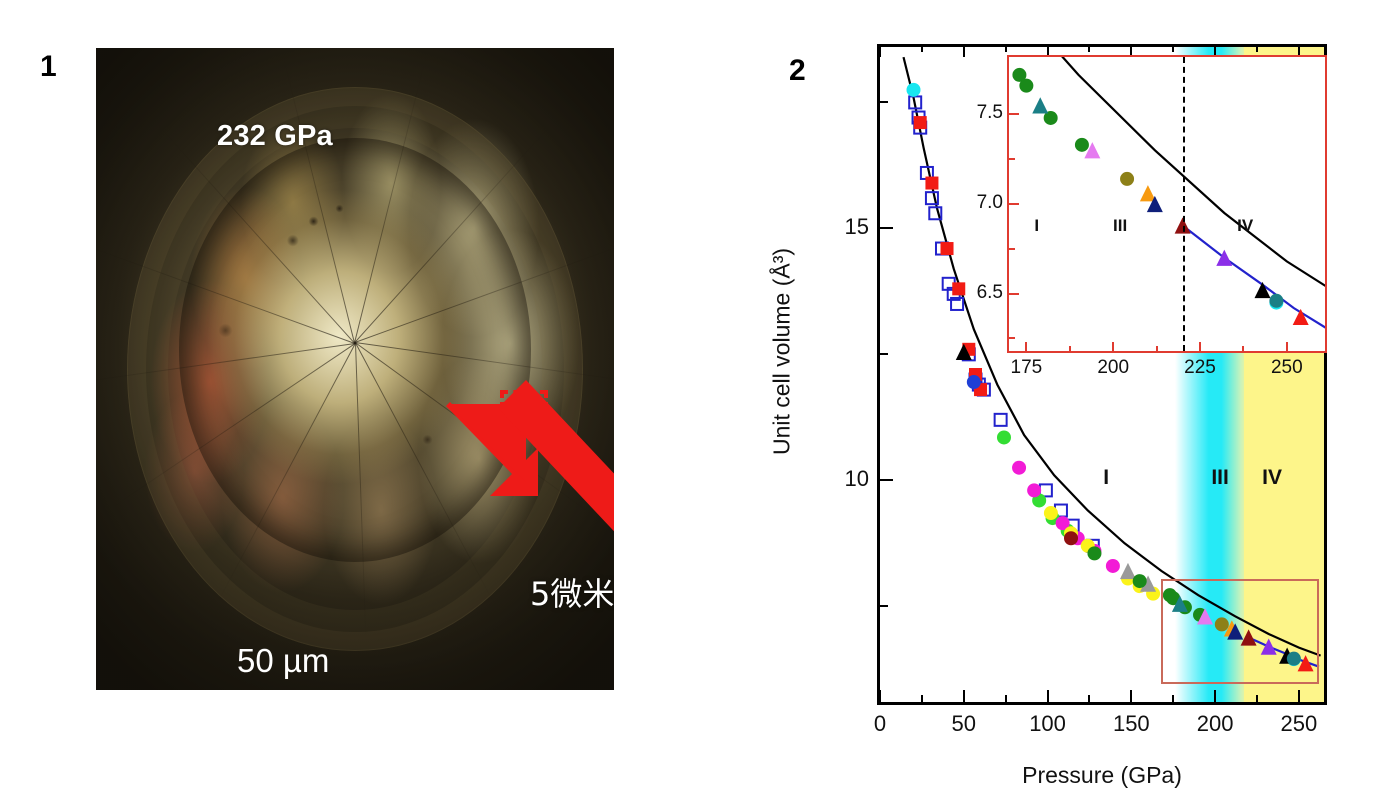 The height and width of the screenshot is (798, 1377). What do you see at coordinates (797, 70) in the screenshot?
I see `panel-number-2: 2` at bounding box center [797, 70].